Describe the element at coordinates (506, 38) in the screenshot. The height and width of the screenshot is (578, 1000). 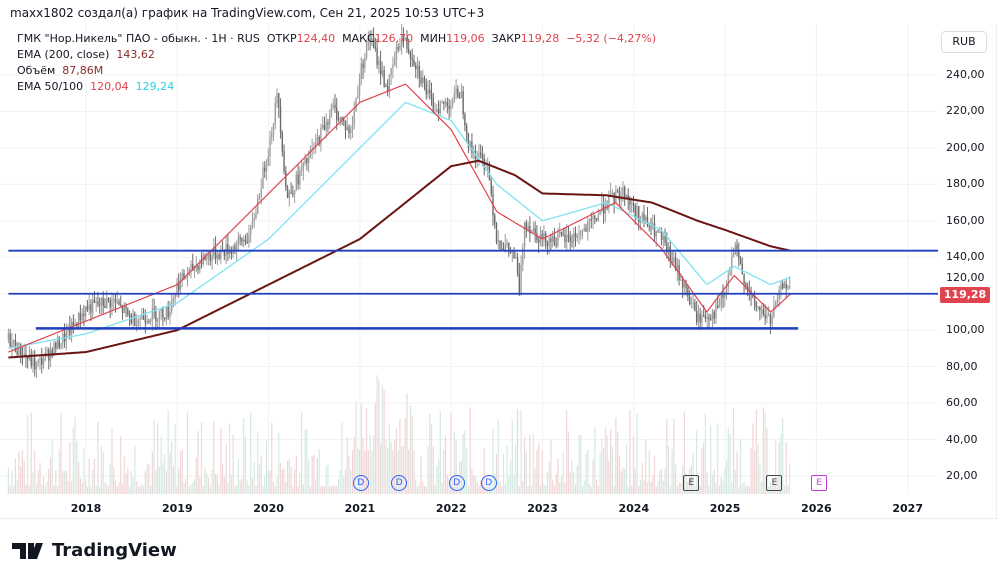
I see `close-label: ЗАКР` at that location.